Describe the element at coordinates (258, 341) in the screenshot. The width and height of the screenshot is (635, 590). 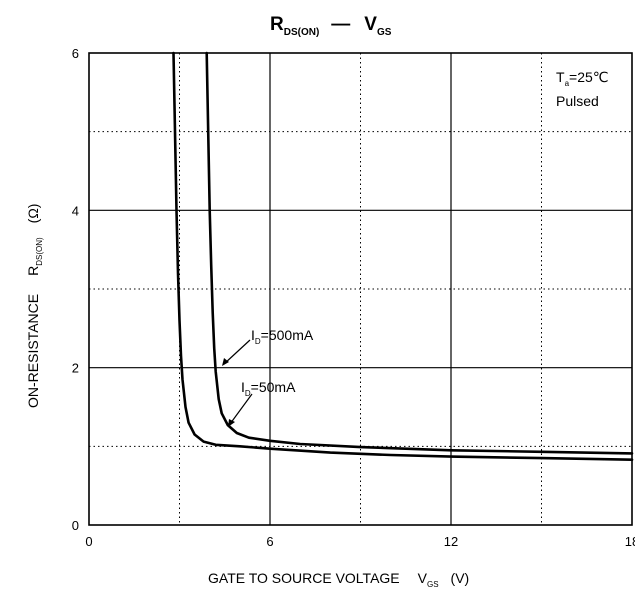
I see `series-label-500-sub: D` at that location.